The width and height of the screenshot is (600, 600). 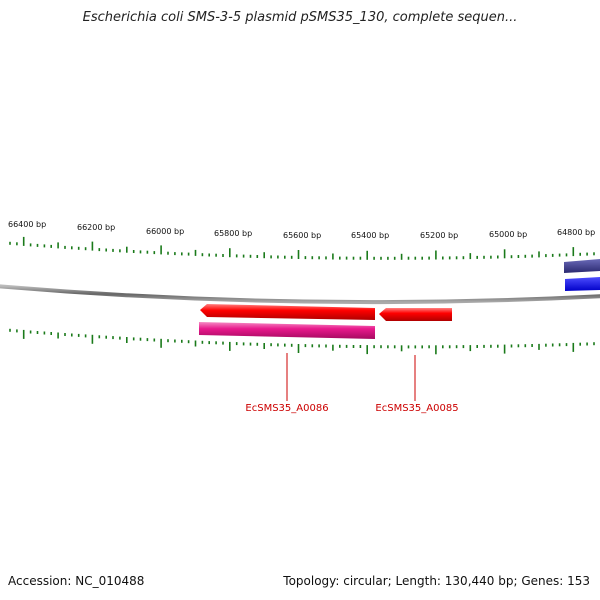 What do you see at coordinates (300, 294) in the screenshot?
I see `plasmid-backbone` at bounding box center [300, 294].